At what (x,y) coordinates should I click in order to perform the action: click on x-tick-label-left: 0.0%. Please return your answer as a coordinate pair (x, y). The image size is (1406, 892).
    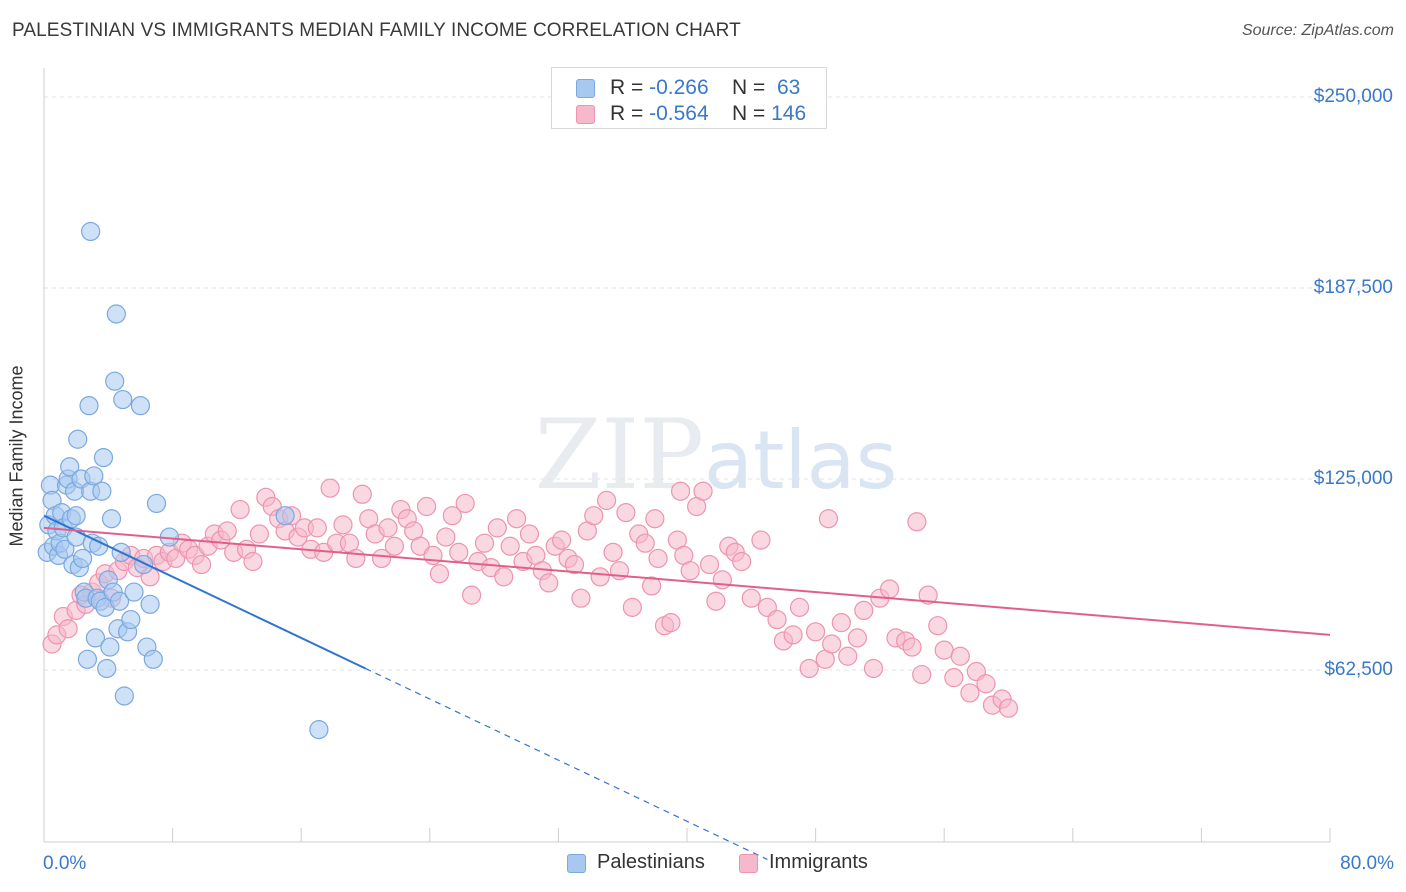
    Looking at the image, I should click on (65, 863).